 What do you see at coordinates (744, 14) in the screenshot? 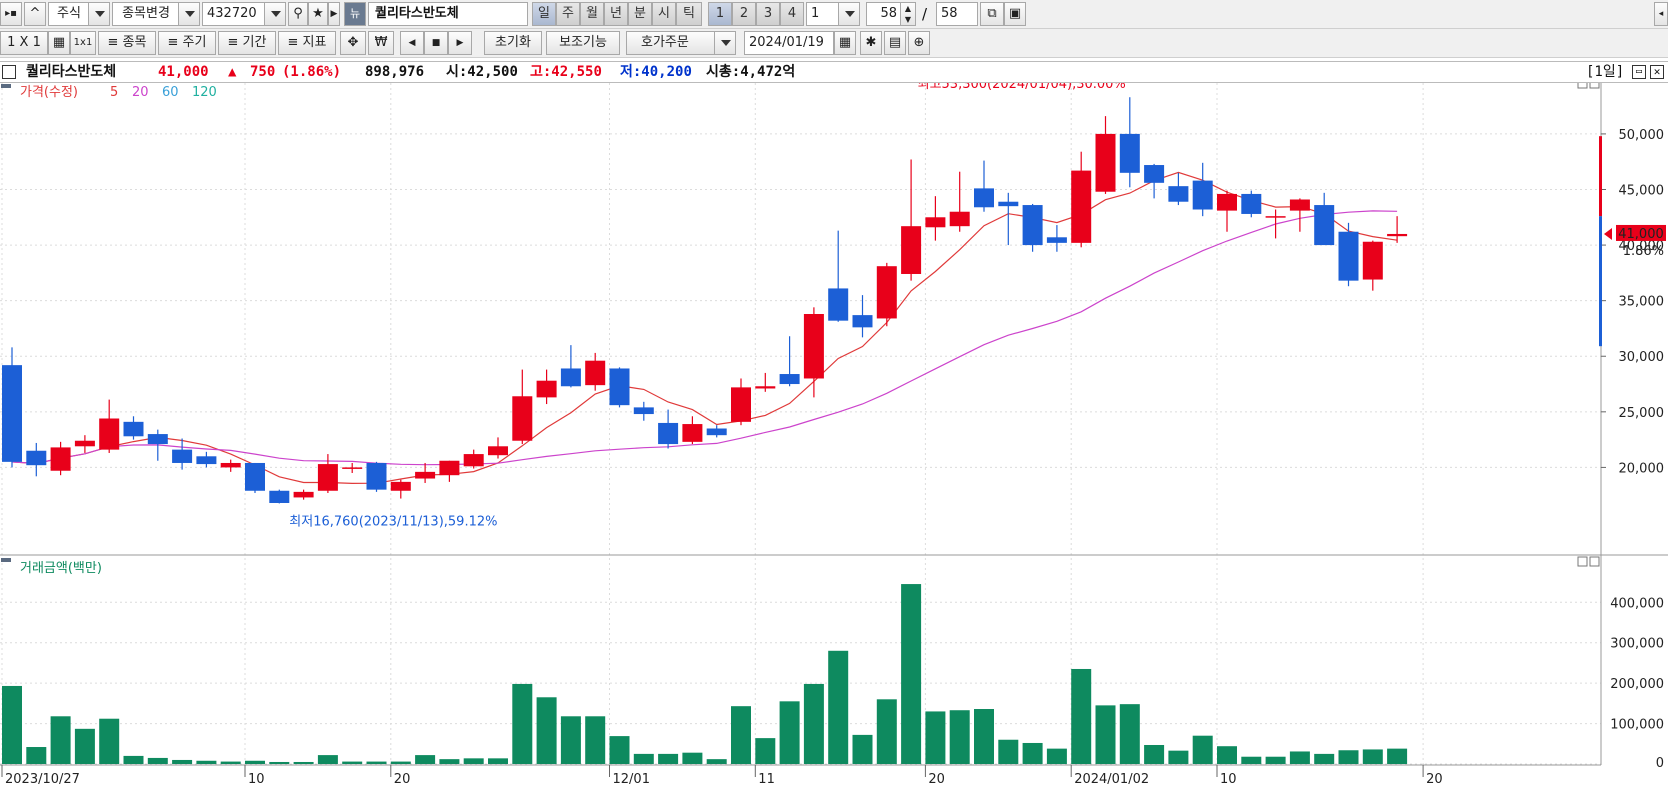
I see `multiplier-2-button: 2` at bounding box center [744, 14].